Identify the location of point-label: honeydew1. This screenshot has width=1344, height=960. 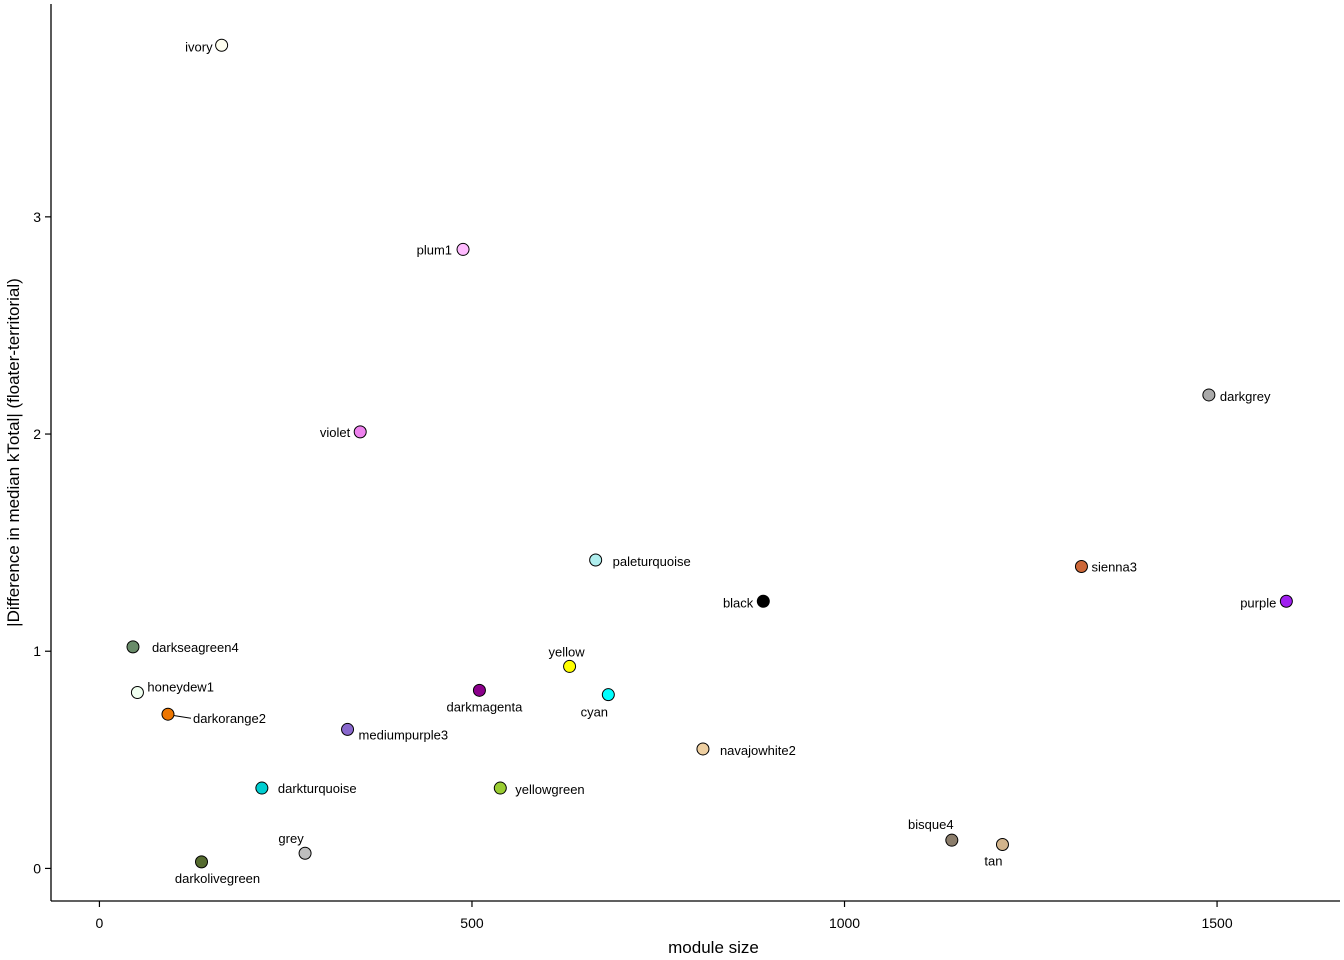
(180, 686).